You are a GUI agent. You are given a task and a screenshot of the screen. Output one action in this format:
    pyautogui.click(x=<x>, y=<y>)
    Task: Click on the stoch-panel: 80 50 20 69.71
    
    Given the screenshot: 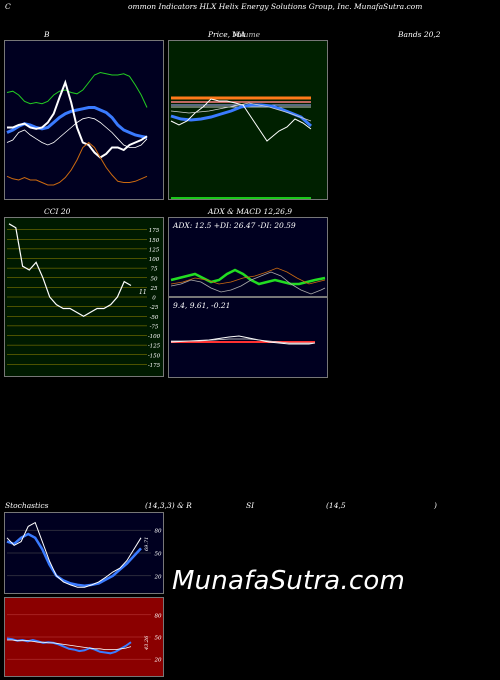 What is the action you would take?
    pyautogui.click(x=84, y=553)
    